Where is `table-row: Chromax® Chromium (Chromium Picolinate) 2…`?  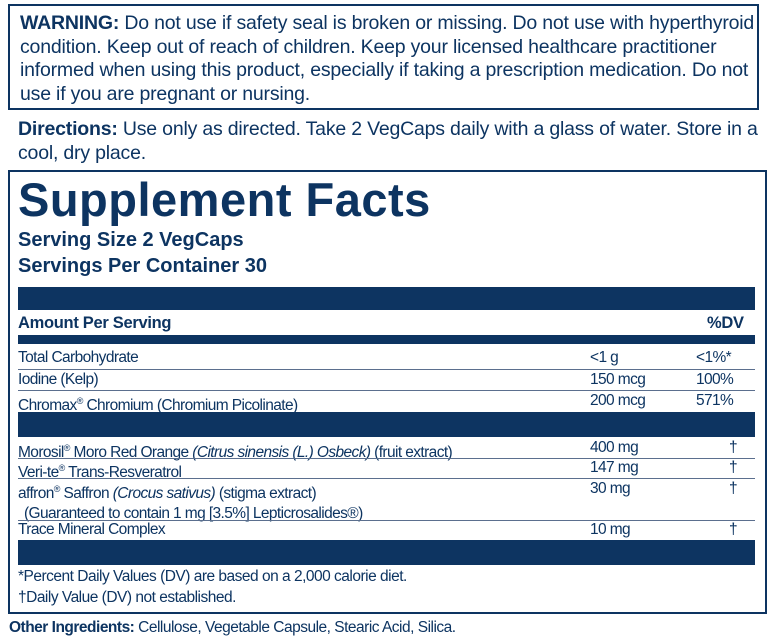 table-row: Chromax® Chromium (Chromium Picolinate) 2… is located at coordinates (386, 403).